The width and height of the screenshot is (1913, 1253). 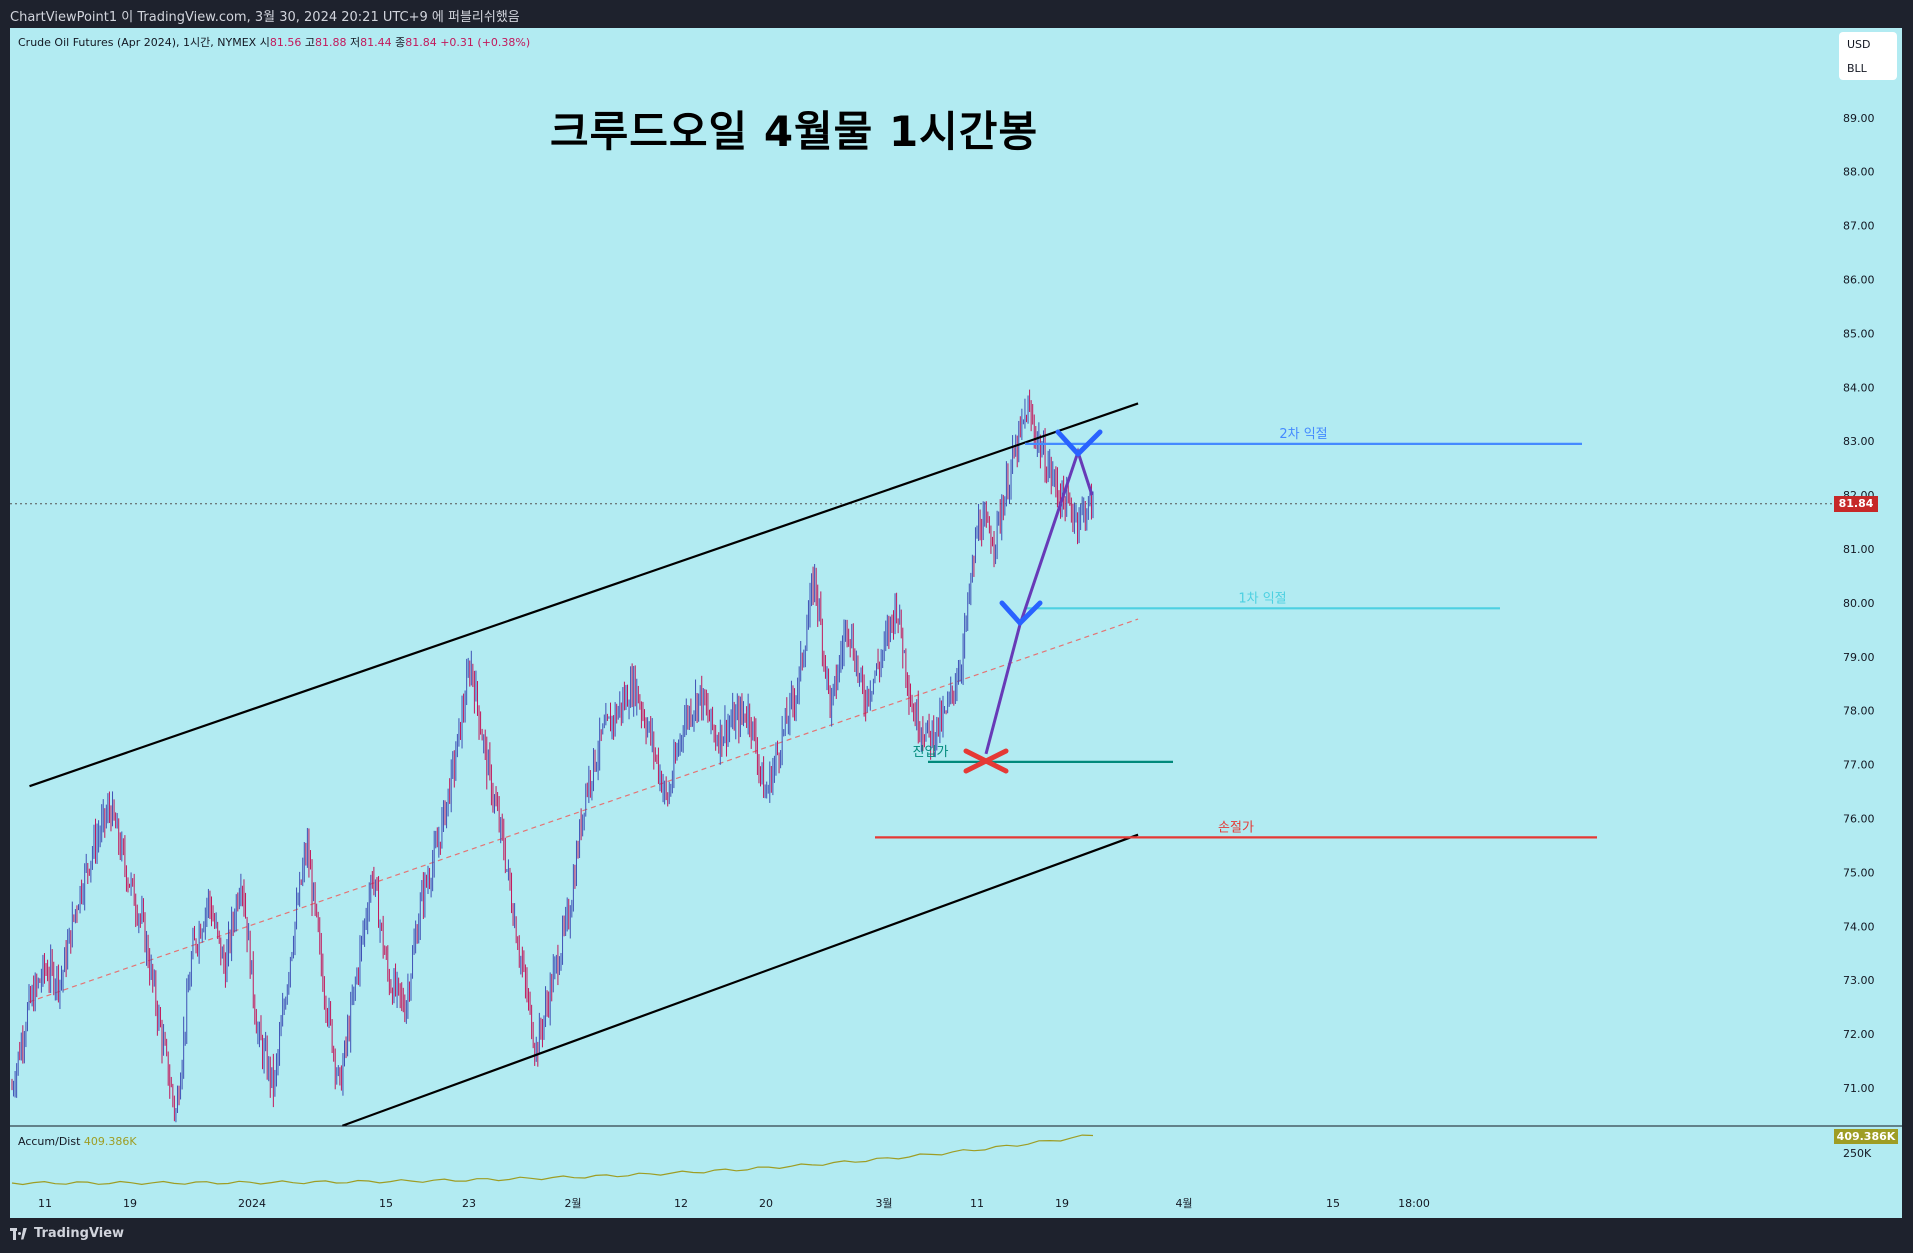 I want to click on open-label: 시, so click(x=264, y=42).